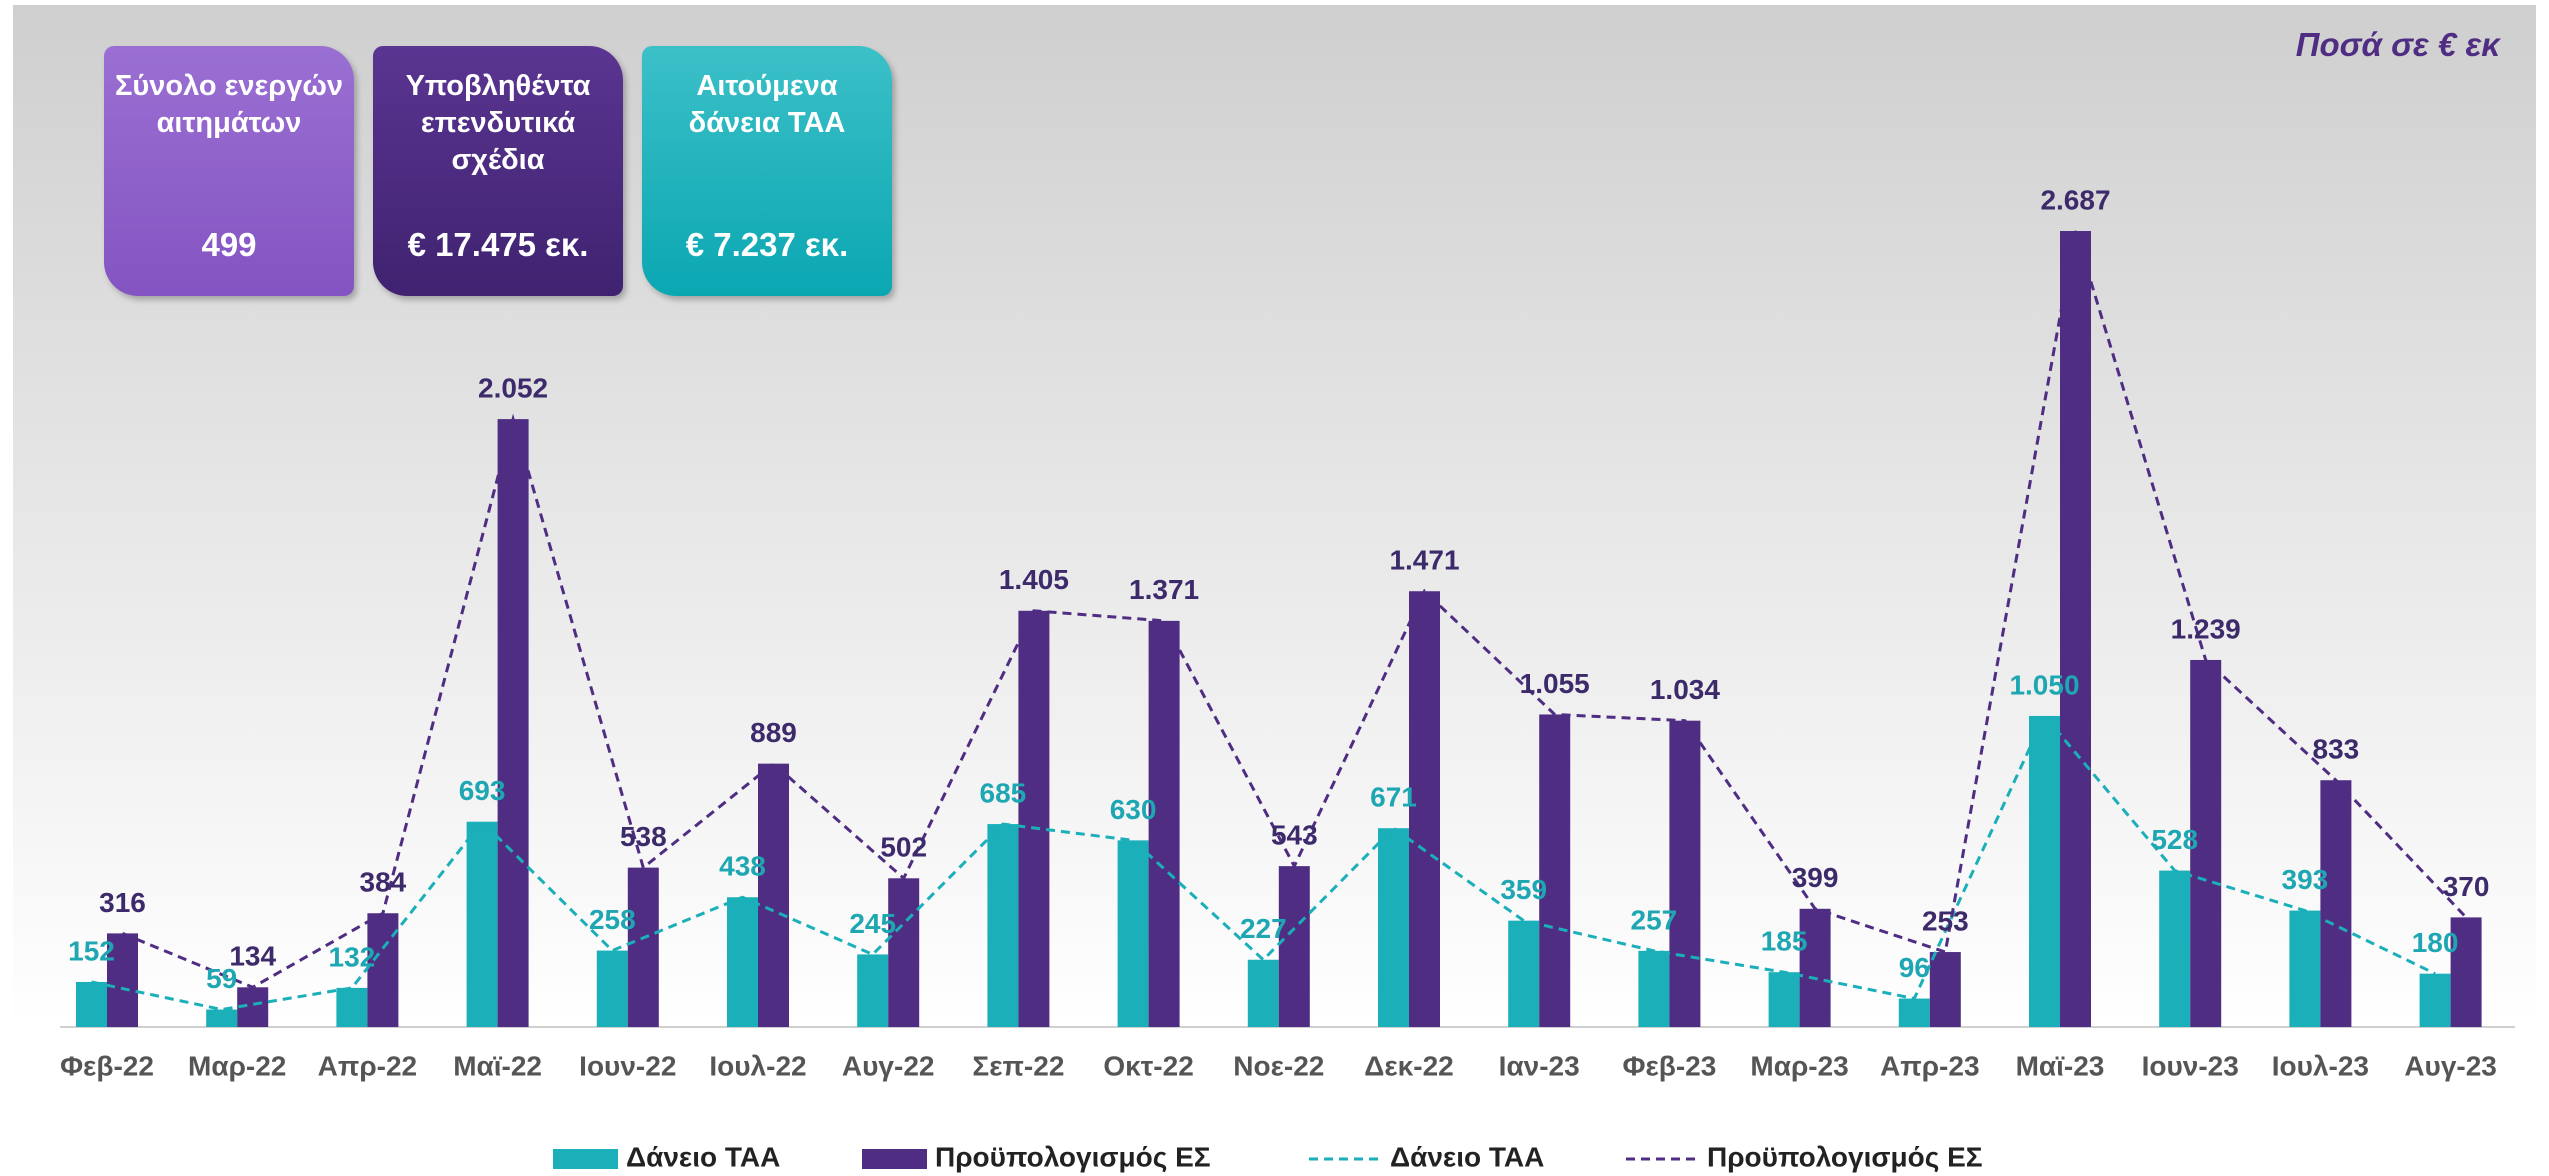 The width and height of the screenshot is (2549, 1176). I want to click on data-label: 152, so click(91, 950).